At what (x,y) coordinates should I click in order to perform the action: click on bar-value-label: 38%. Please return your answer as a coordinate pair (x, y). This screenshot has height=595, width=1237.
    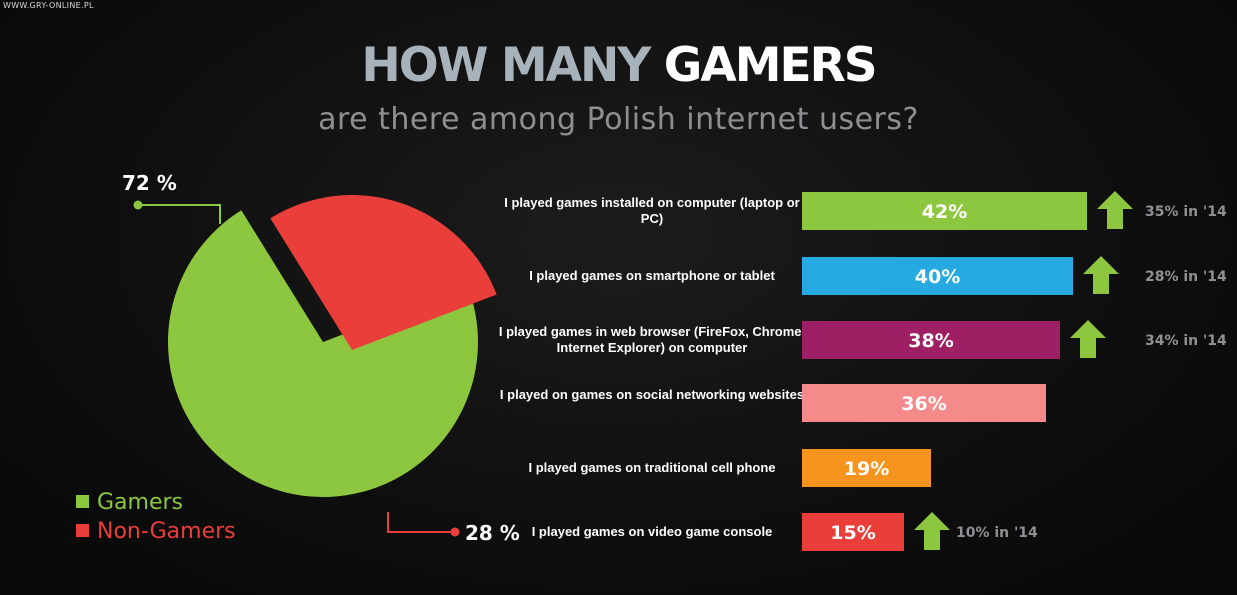
    Looking at the image, I should click on (931, 341).